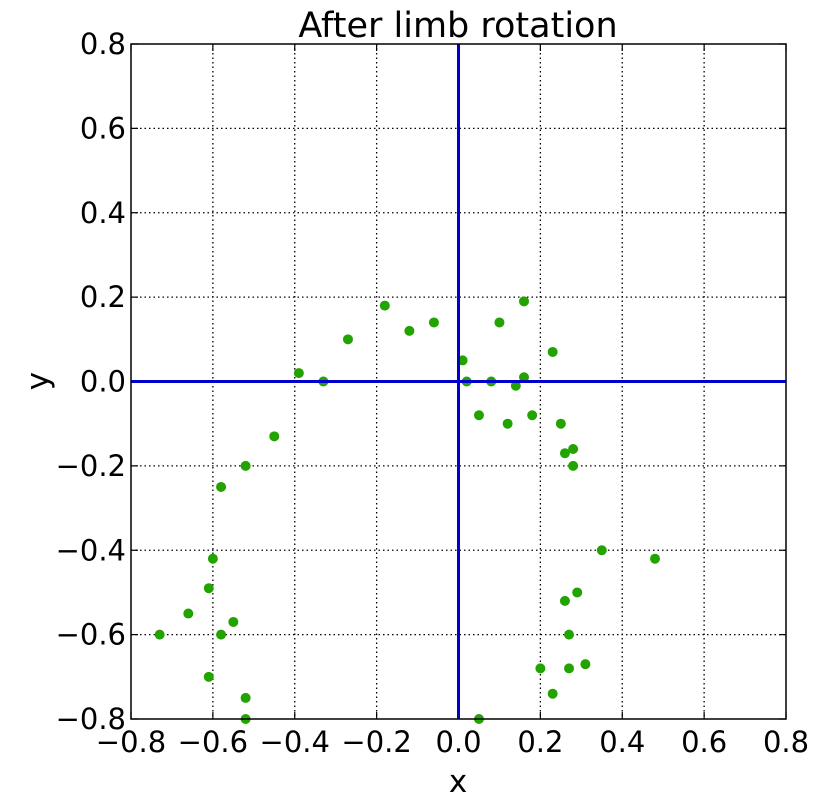 This screenshot has height=803, width=822. Describe the element at coordinates (295, 742) in the screenshot. I see `x-tick-label: −0.4` at that location.